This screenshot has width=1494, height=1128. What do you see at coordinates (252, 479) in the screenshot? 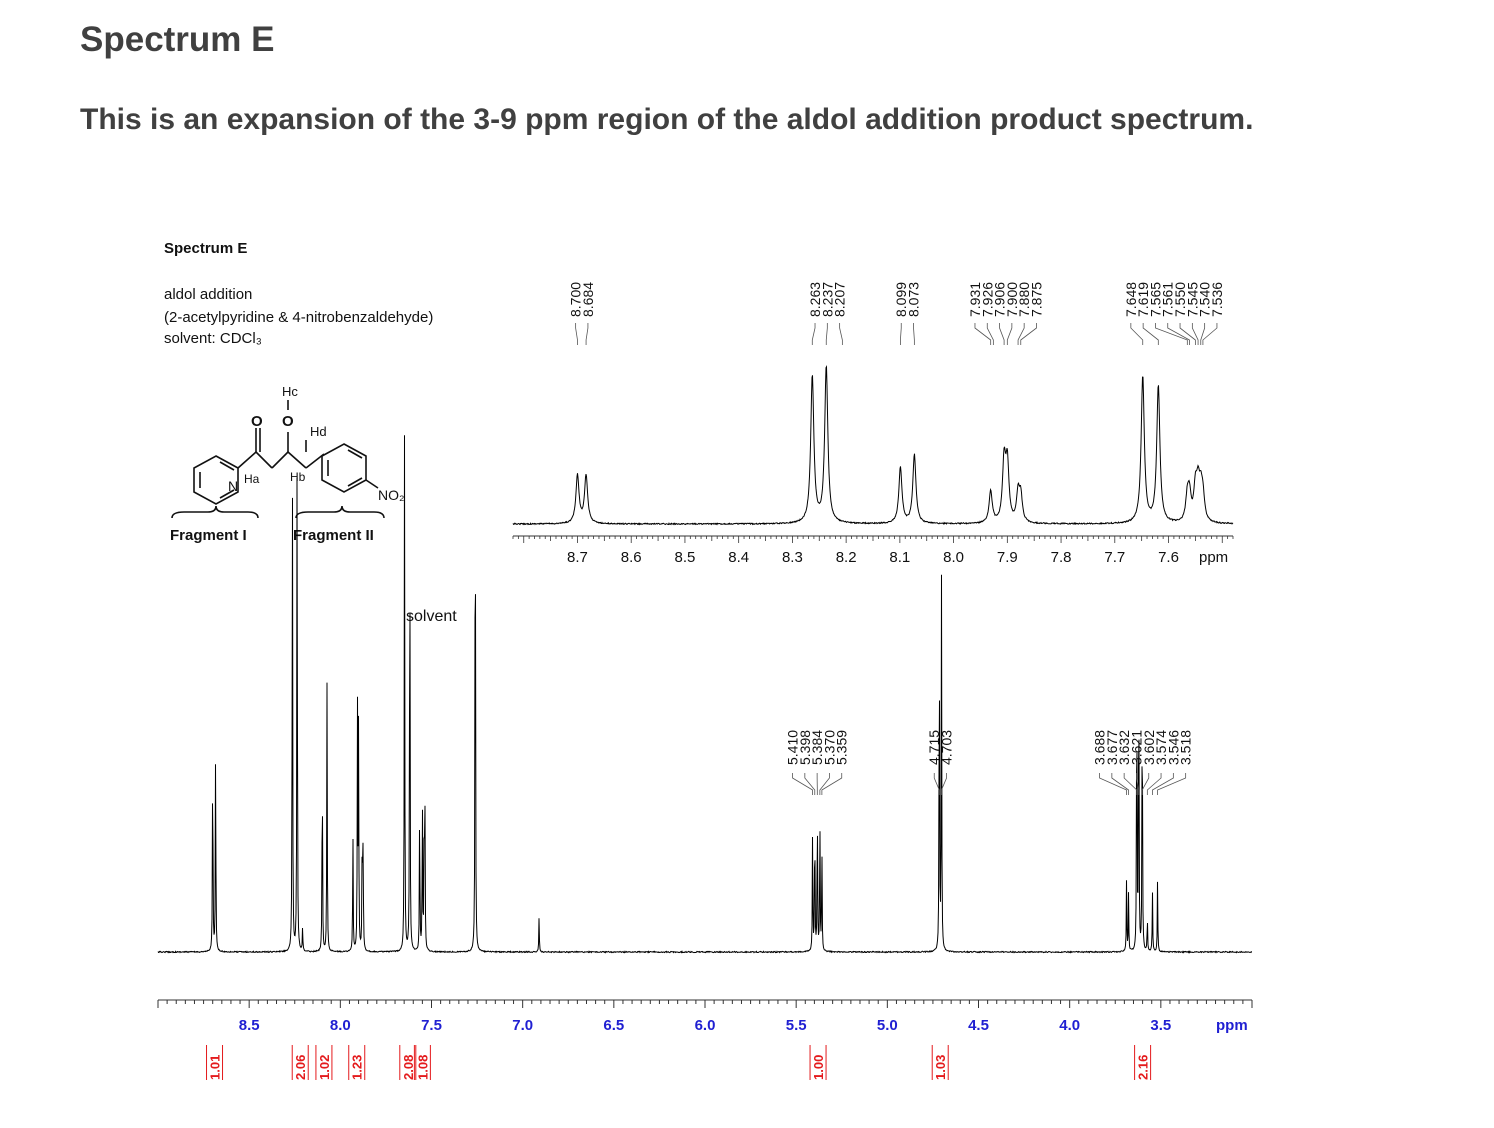
I see `atom-ha: Ha` at bounding box center [252, 479].